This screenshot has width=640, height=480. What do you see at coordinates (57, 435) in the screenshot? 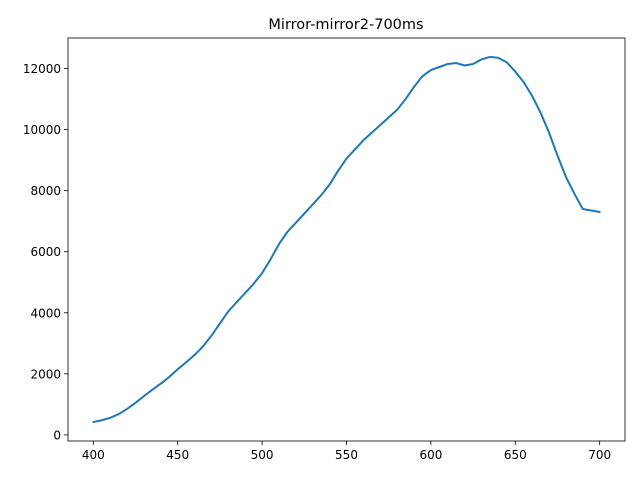
I see `y-tick-label: 0` at bounding box center [57, 435].